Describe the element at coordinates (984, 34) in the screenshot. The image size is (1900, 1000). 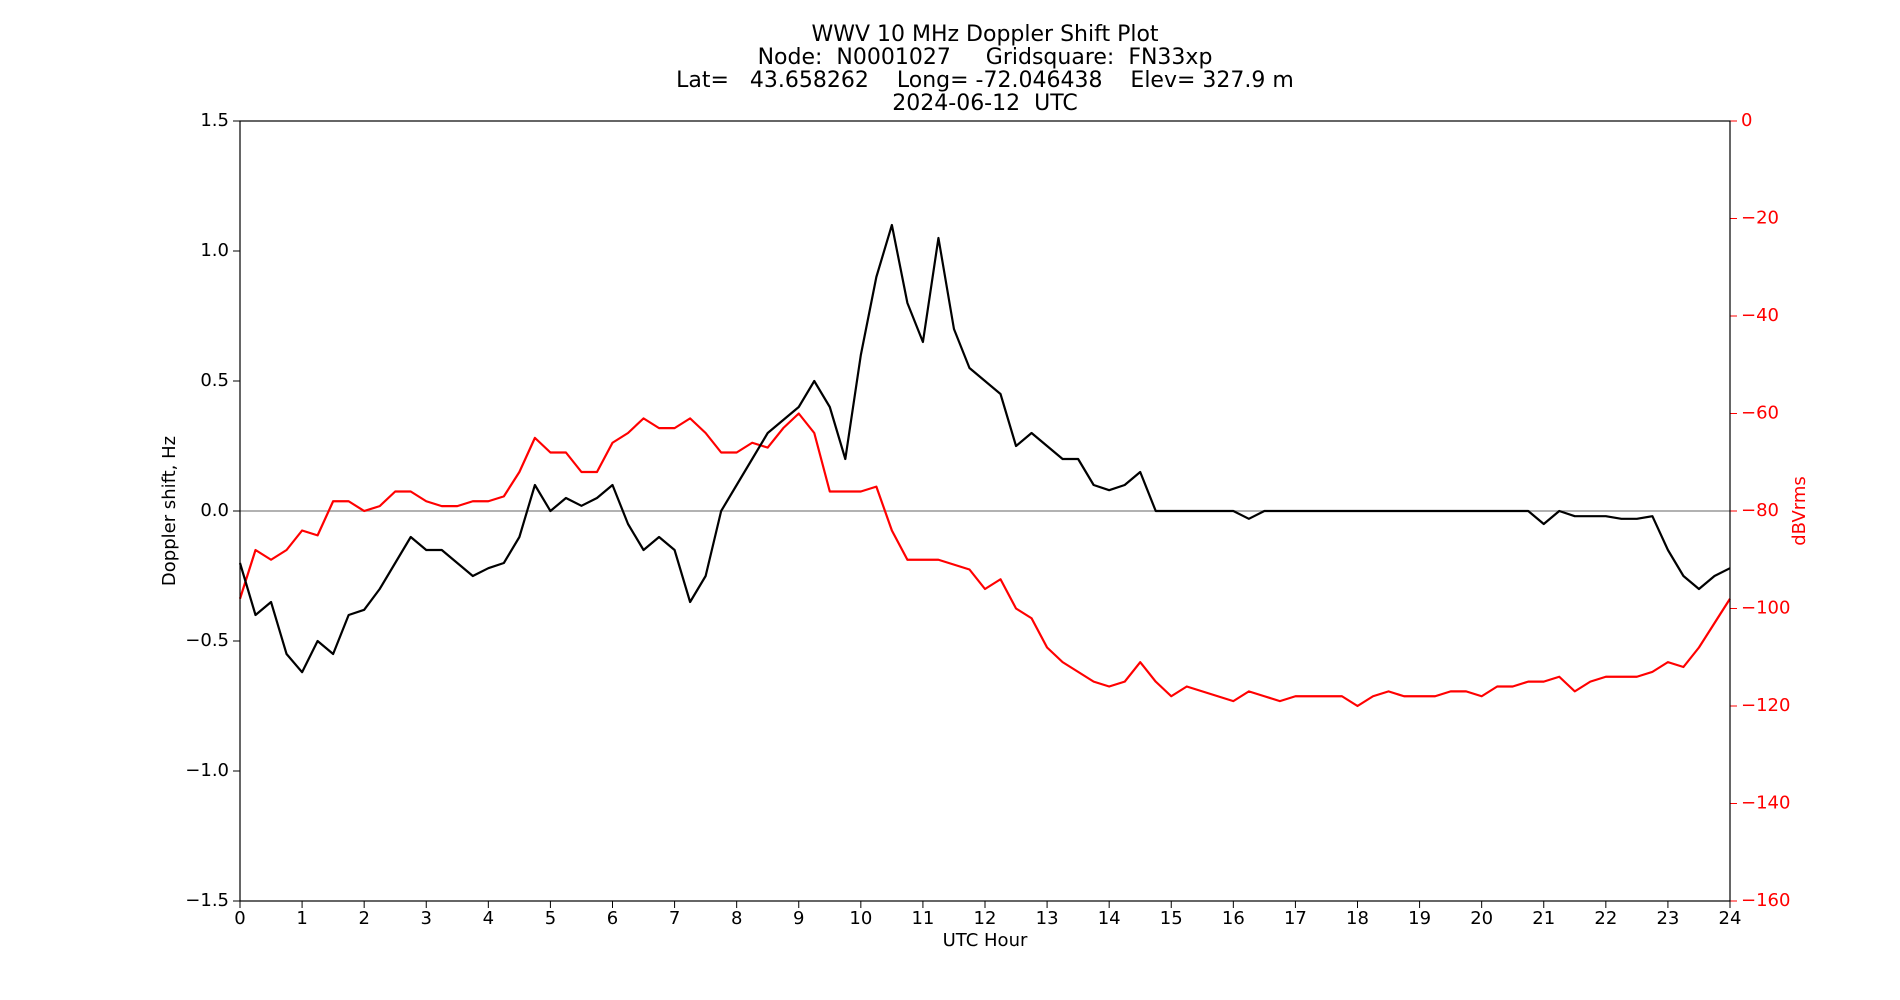
I see `chart-title: WWV 10 MHz Doppler Shift Plot` at that location.